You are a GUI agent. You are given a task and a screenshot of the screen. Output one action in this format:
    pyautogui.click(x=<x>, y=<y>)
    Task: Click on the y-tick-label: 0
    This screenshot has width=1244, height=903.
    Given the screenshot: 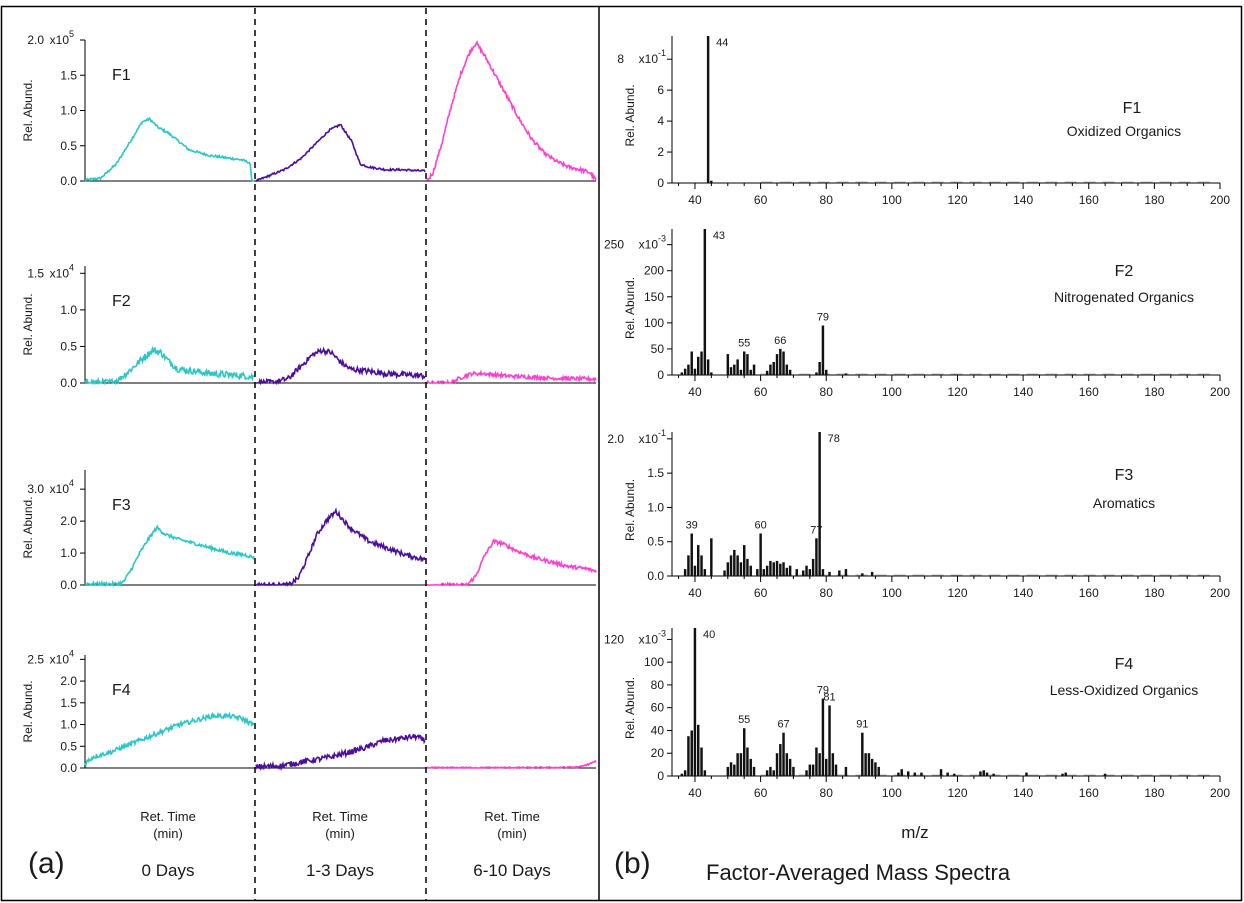 What is the action you would take?
    pyautogui.click(x=660, y=375)
    